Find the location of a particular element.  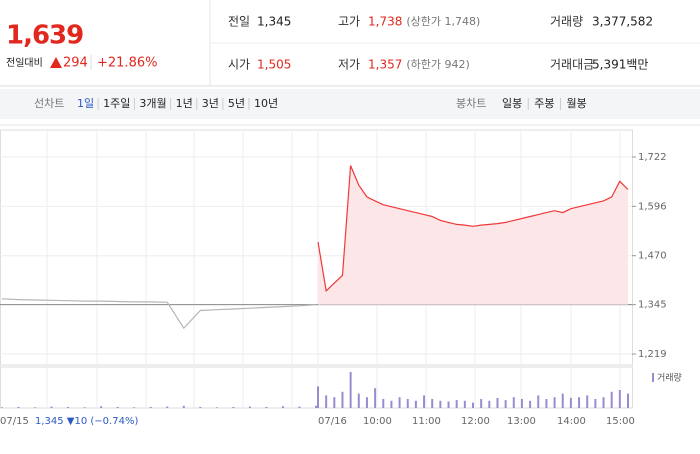

tab: 3개월 is located at coordinates (152, 103).